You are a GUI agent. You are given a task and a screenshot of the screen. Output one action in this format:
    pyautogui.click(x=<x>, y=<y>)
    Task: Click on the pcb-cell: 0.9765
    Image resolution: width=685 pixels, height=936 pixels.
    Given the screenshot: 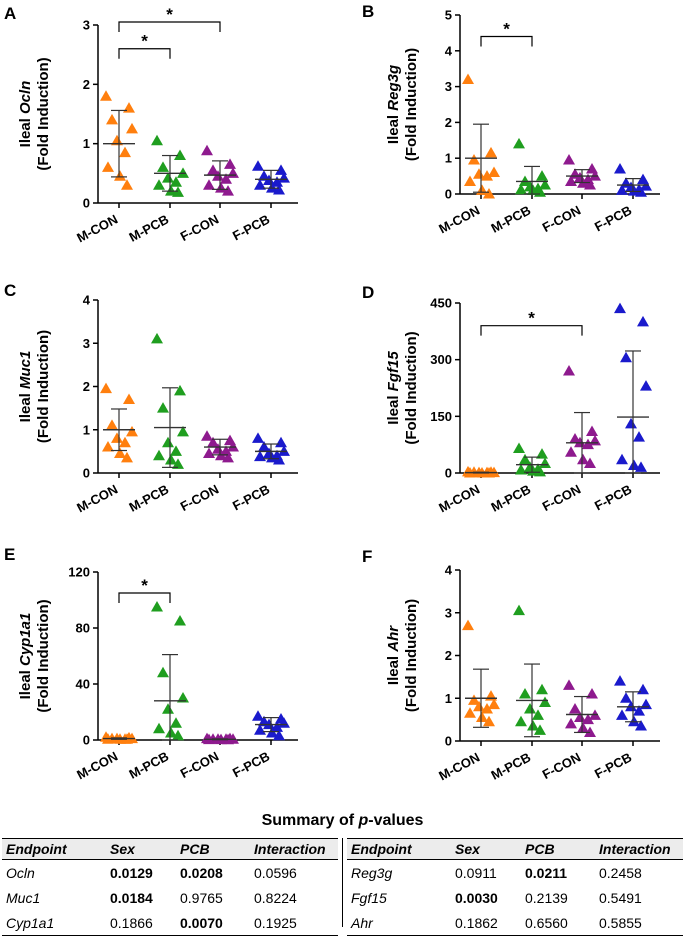 What is the action you would take?
    pyautogui.click(x=201, y=897)
    